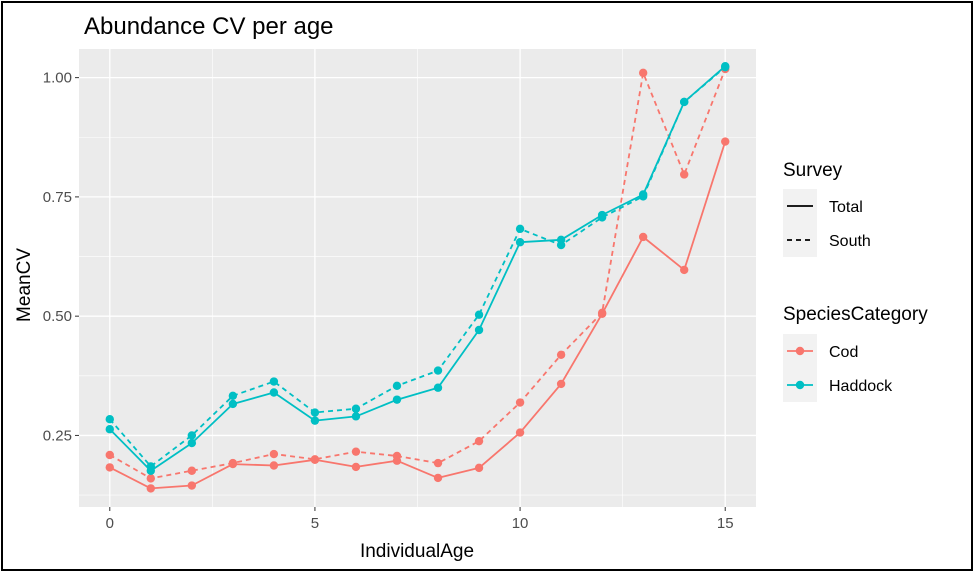 This screenshot has height=575, width=978. I want to click on legend-title-species: SpeciesCategory, so click(855, 314).